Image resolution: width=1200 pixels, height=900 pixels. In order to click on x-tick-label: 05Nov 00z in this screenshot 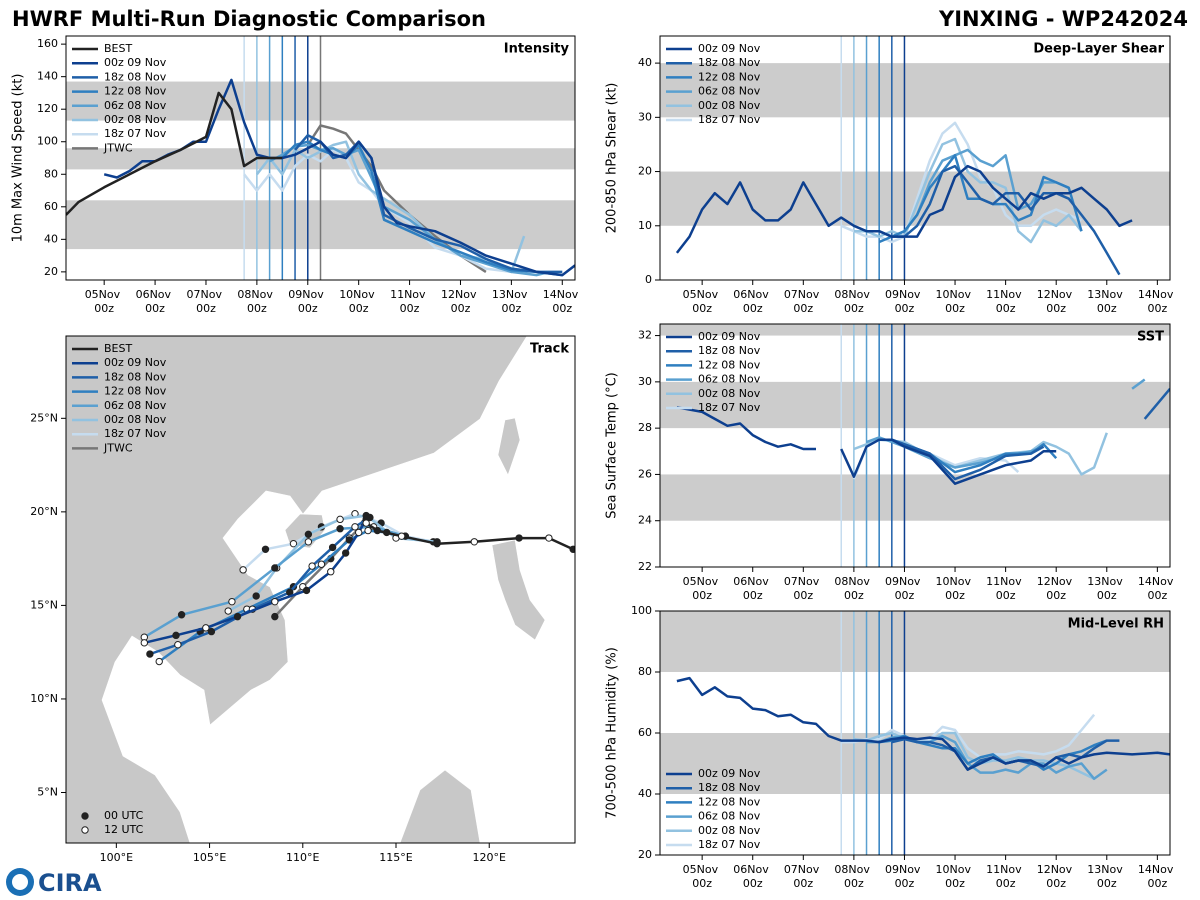, I will do `click(104, 301)`.